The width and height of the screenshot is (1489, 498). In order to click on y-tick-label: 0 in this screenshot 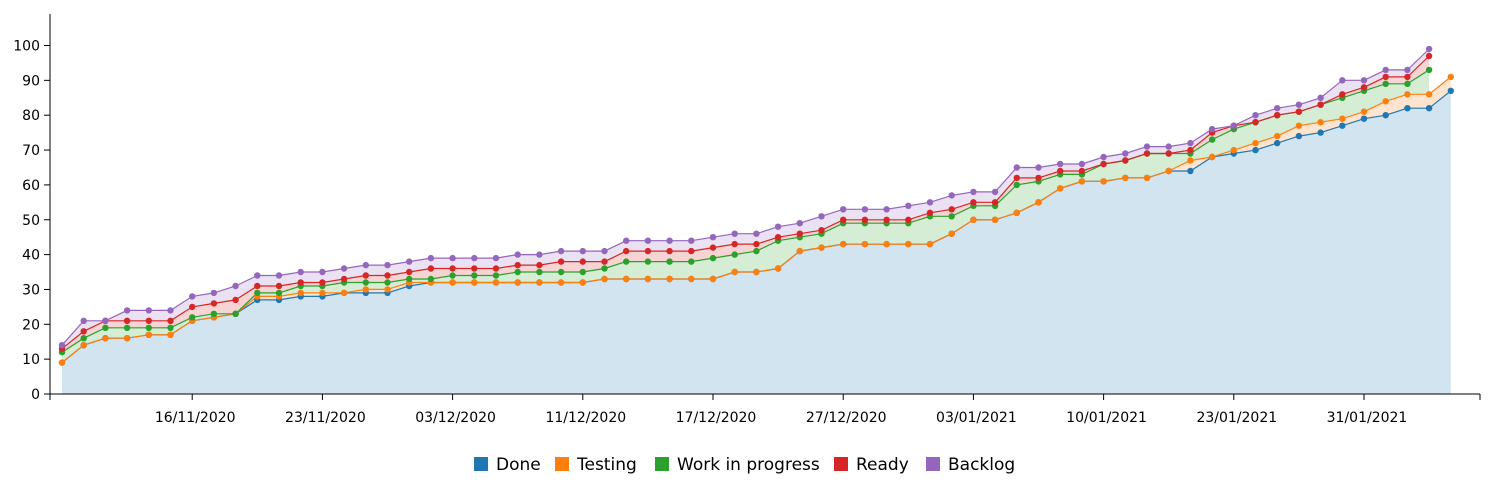, I will do `click(35, 395)`.